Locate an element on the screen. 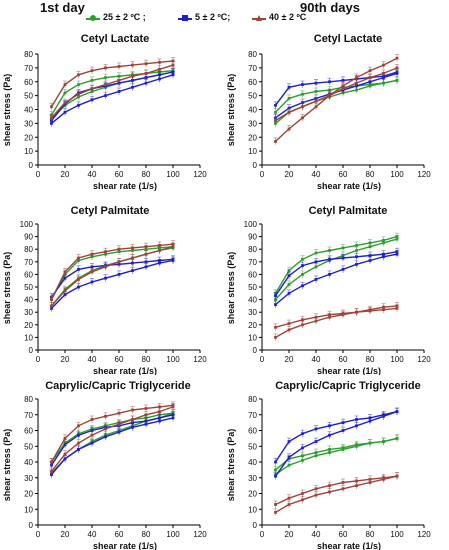 The width and height of the screenshot is (449, 550). circle-marker-icon is located at coordinates (93, 18).